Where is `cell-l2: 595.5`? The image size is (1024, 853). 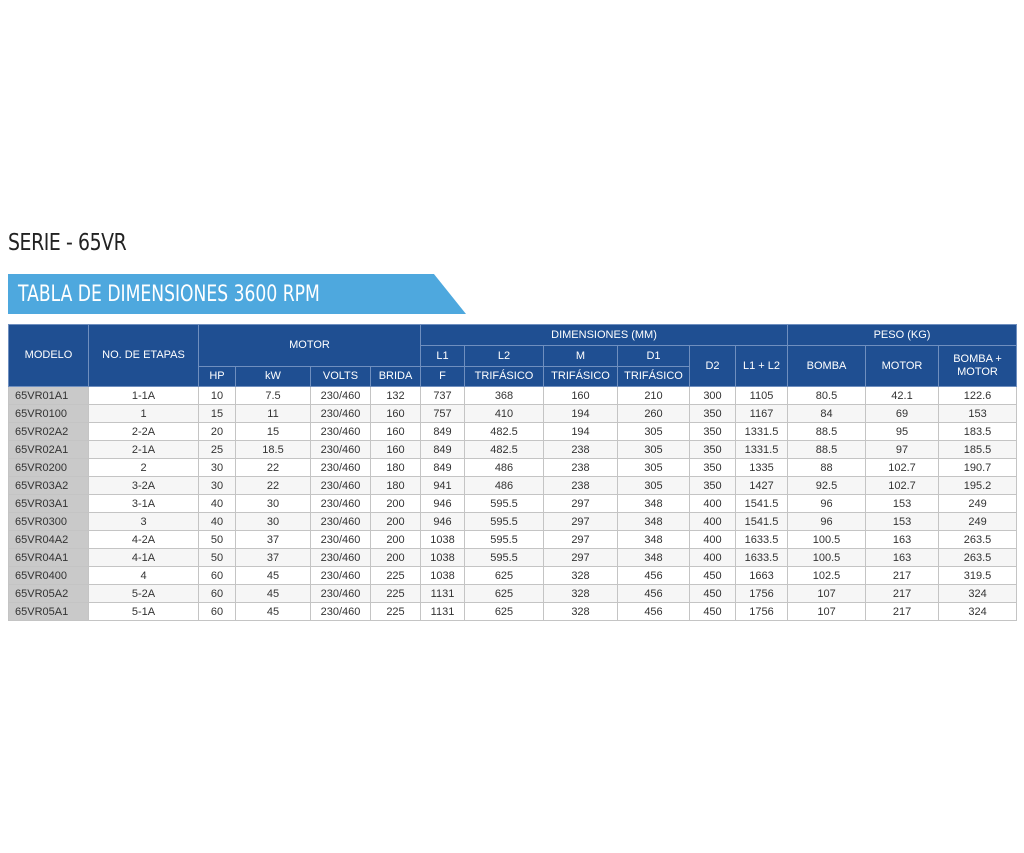
cell-l2: 595.5 is located at coordinates (504, 521).